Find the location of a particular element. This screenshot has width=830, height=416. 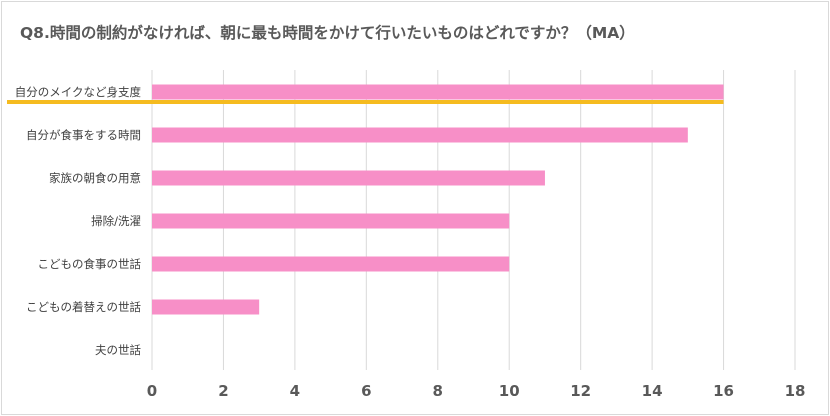

category-label: 自分のメイクなど身支度 is located at coordinates (78, 92).